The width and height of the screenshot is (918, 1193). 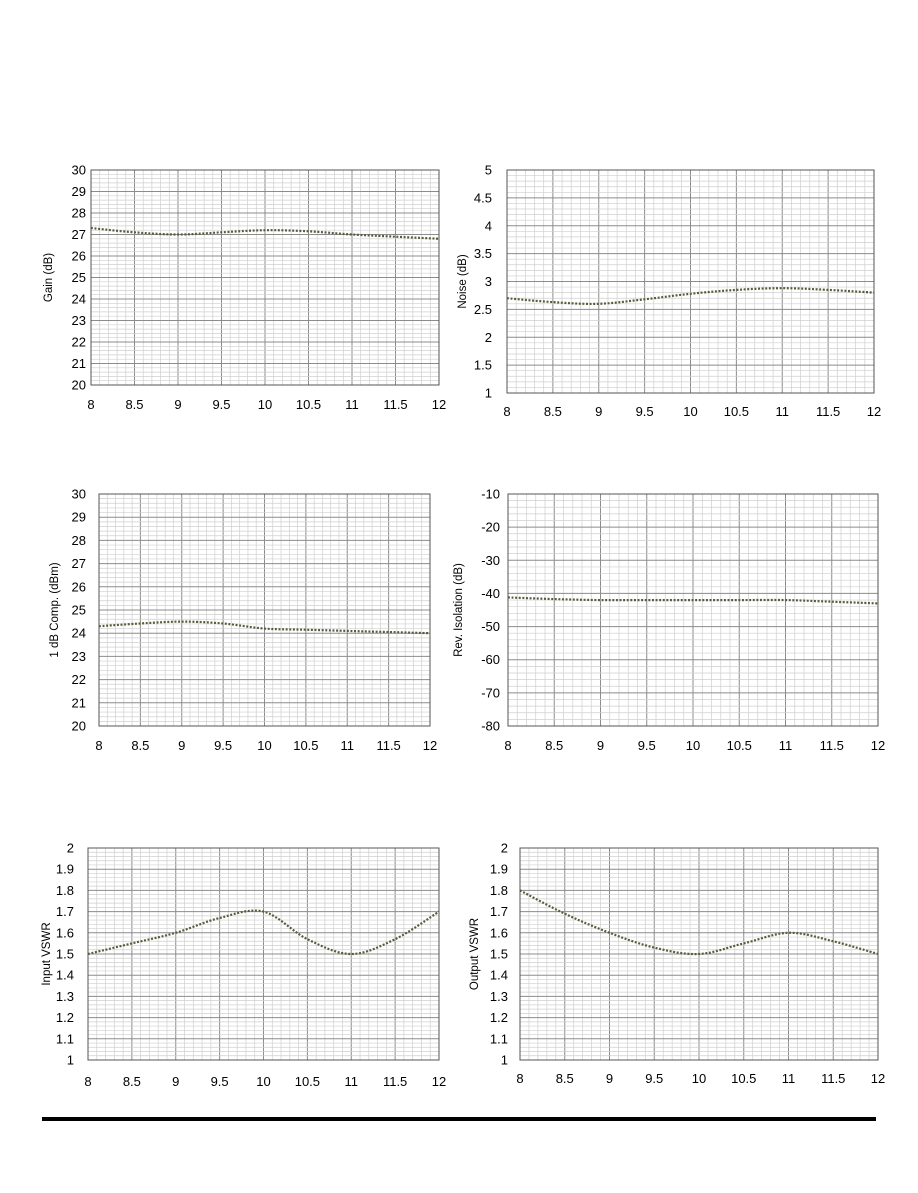 I want to click on y-tick-label: -50, so click(x=490, y=626).